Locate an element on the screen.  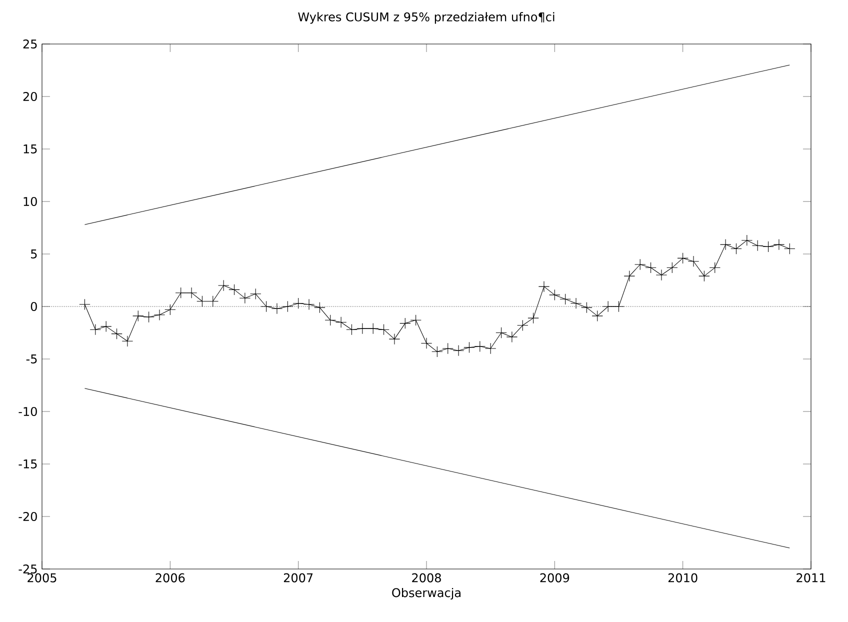
y-tick-label: -25 is located at coordinates (27, 569).